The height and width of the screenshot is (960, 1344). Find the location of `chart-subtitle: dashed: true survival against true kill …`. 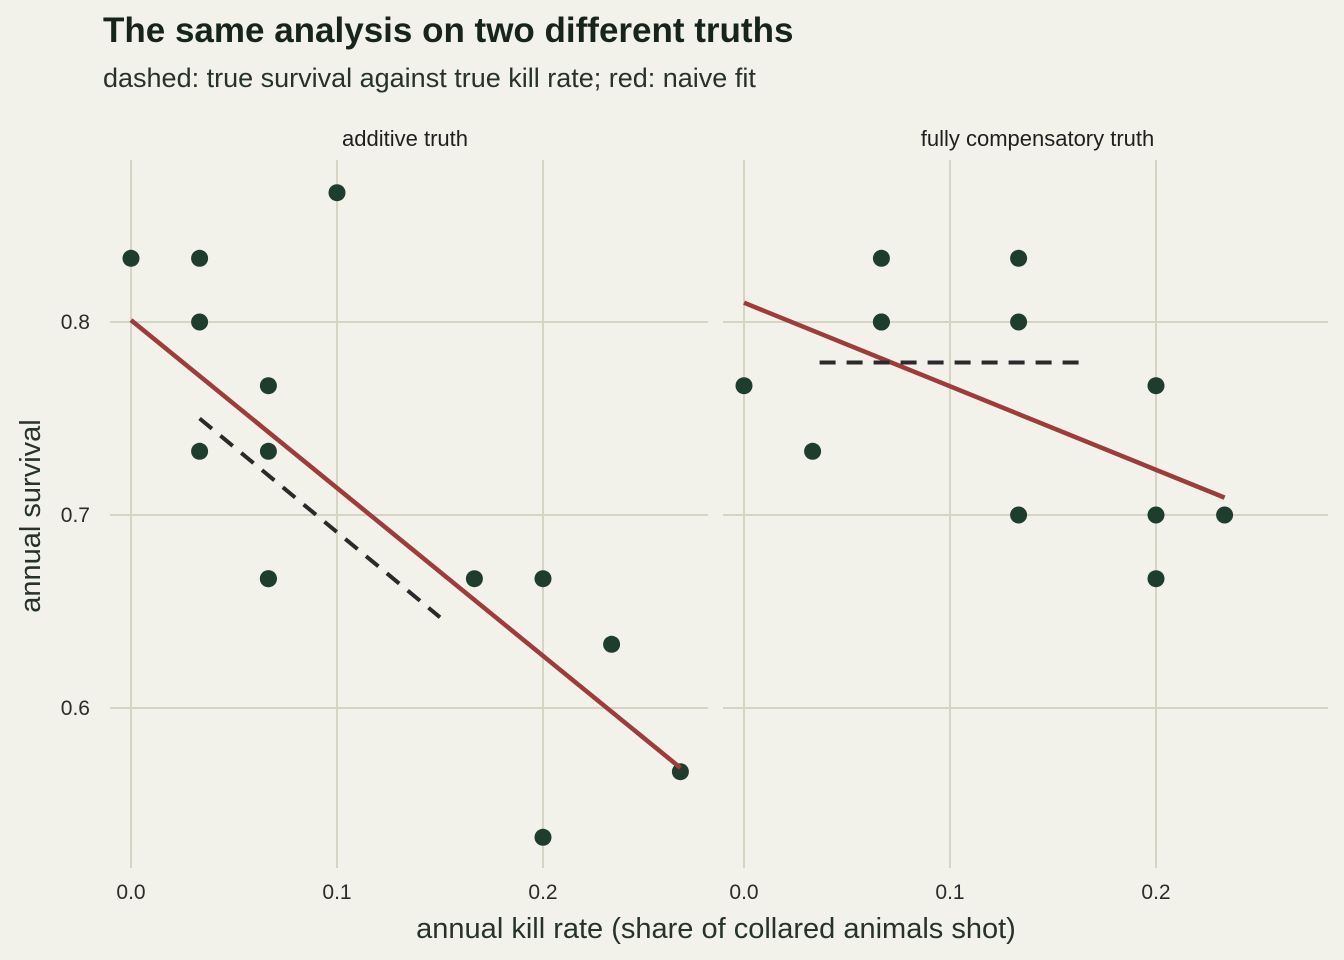

chart-subtitle: dashed: true survival against true kill … is located at coordinates (429, 78).